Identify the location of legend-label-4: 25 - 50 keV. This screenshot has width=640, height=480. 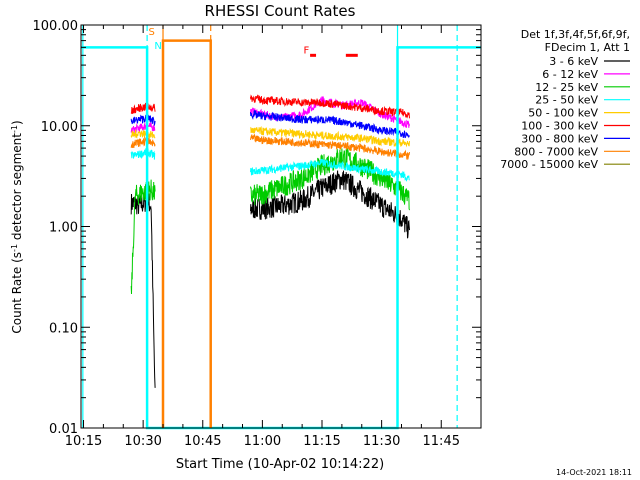
(566, 100).